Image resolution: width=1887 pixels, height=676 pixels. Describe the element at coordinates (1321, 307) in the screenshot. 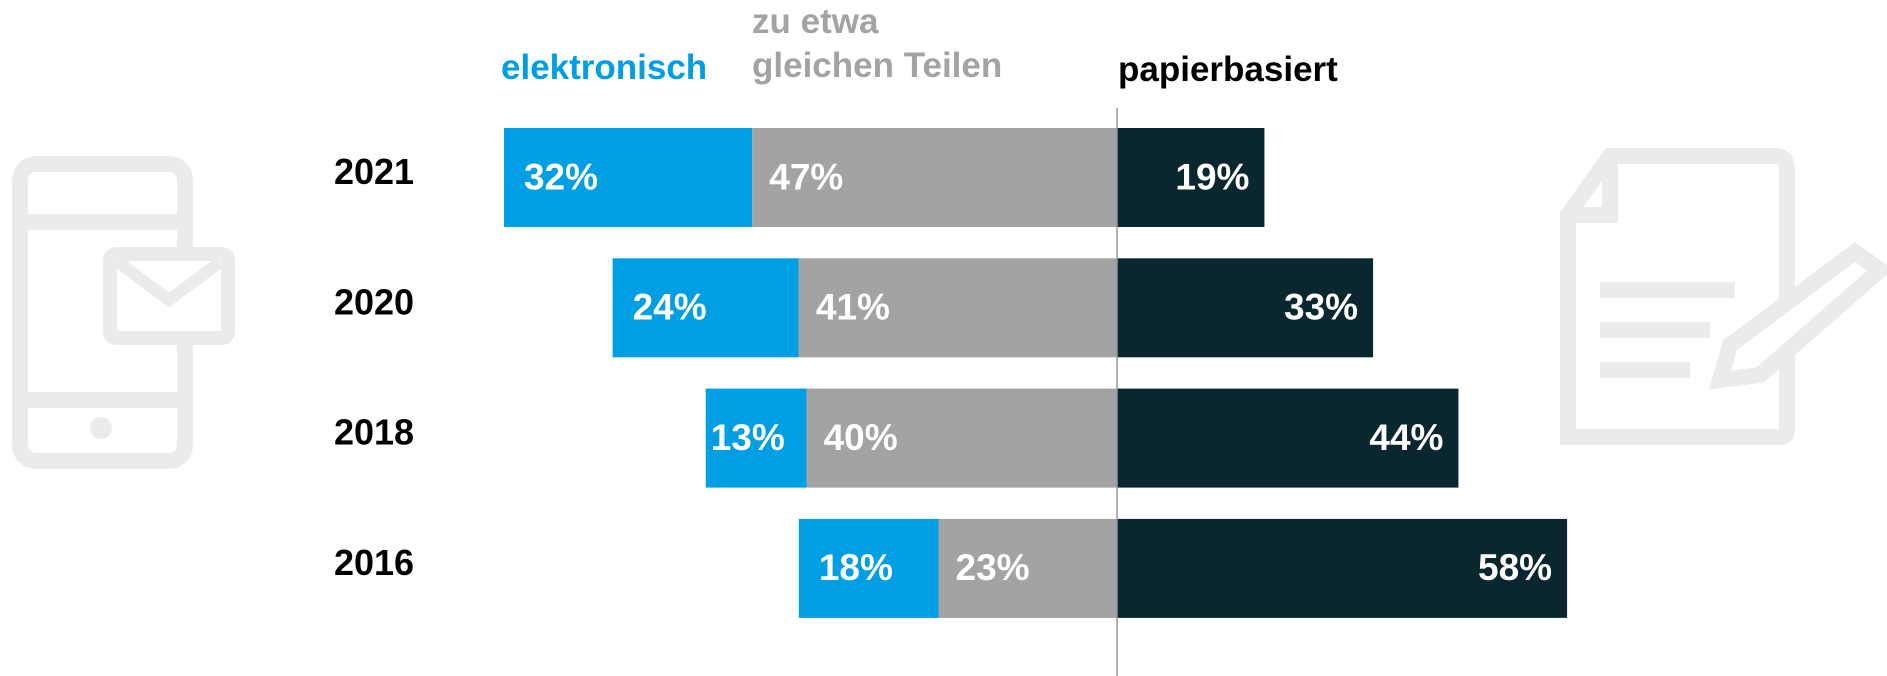

I see `value-label: 33%` at that location.